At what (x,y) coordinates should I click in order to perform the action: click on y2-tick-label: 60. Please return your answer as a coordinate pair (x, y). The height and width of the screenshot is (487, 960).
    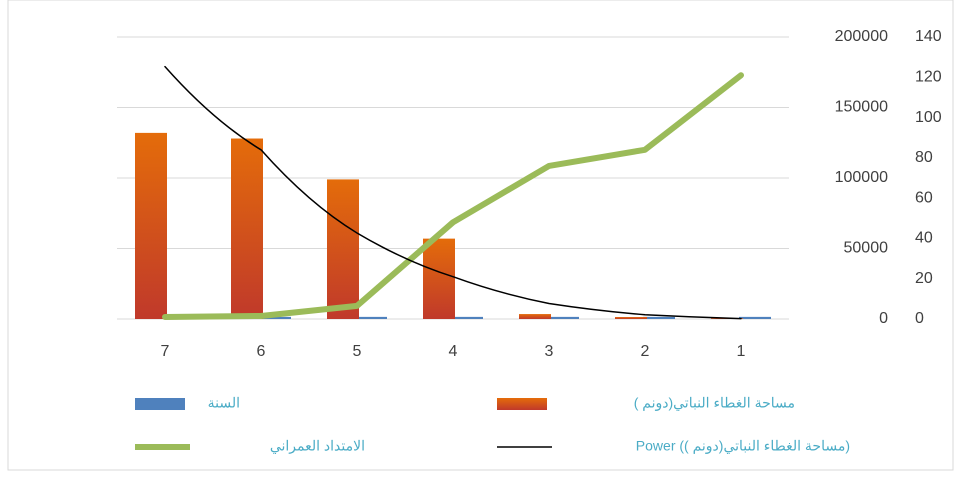
    Looking at the image, I should click on (924, 197).